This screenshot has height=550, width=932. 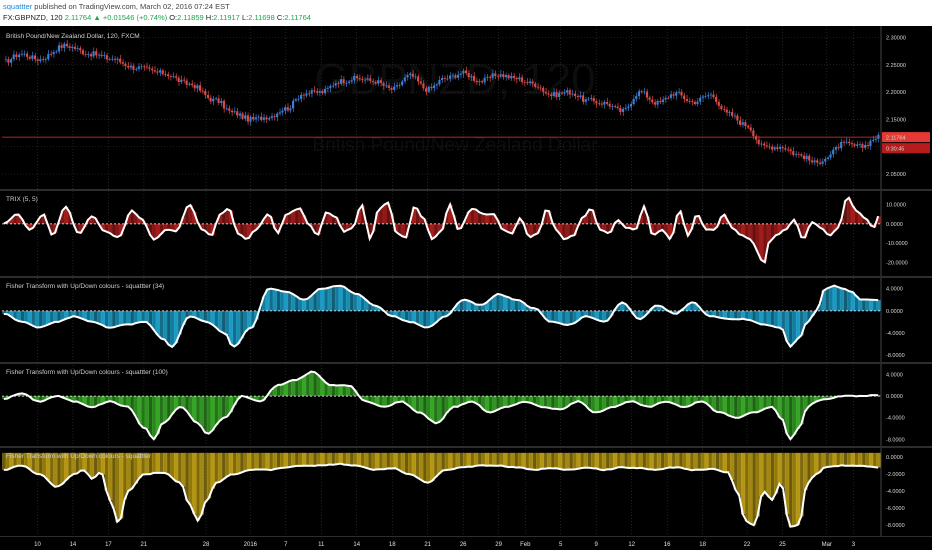 What do you see at coordinates (896, 175) in the screenshot?
I see `price-axis-tick: 2.05000` at bounding box center [896, 175].